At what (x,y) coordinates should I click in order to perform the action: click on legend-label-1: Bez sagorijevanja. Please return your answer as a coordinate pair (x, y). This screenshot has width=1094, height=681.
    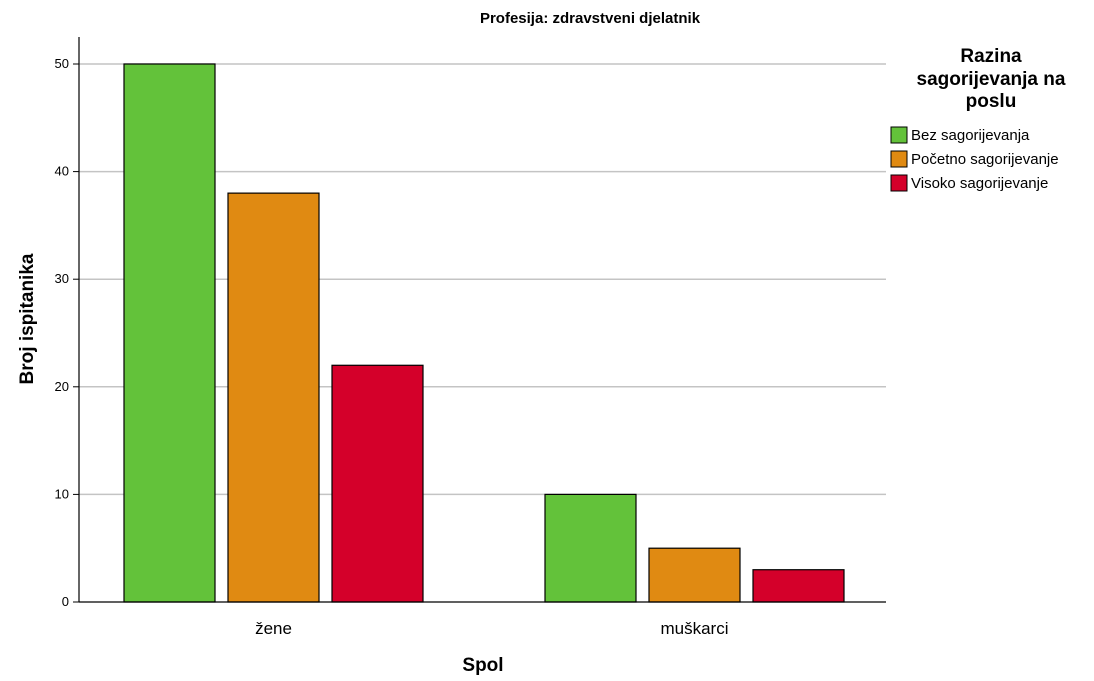
    Looking at the image, I should click on (970, 135).